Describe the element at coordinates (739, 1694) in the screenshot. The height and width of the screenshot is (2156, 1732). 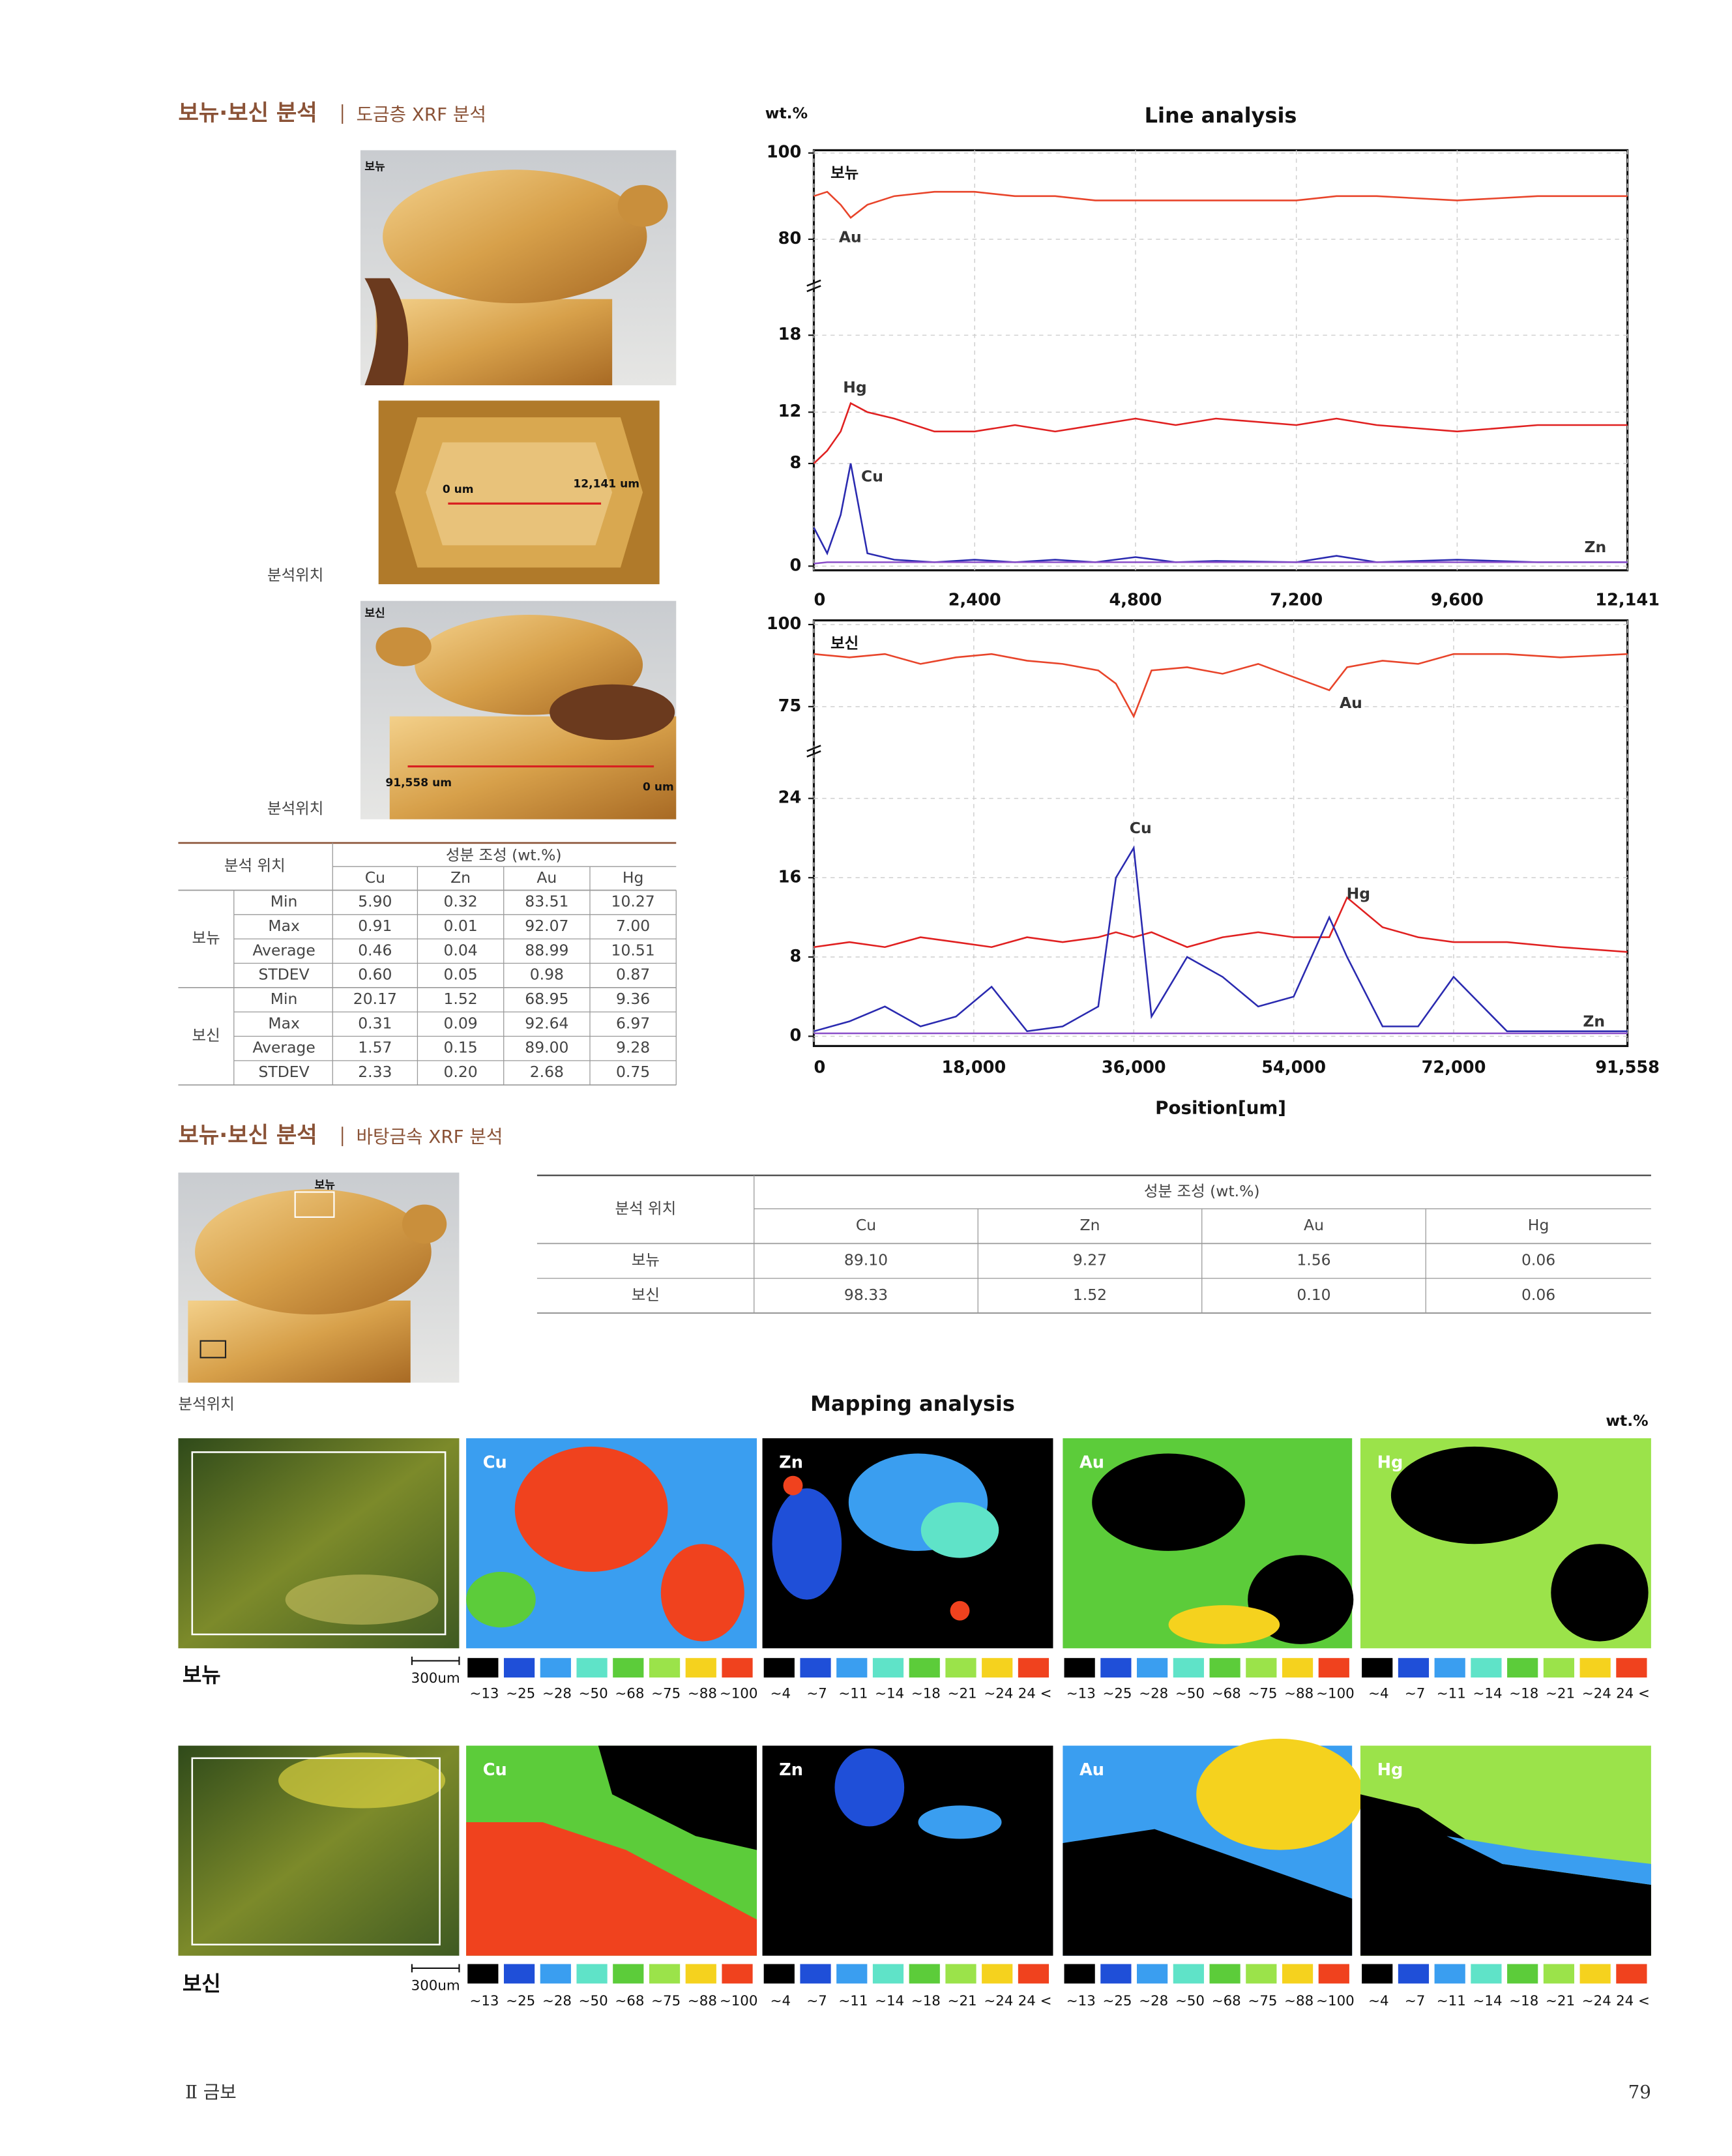
I see `legend-label: ~100` at that location.